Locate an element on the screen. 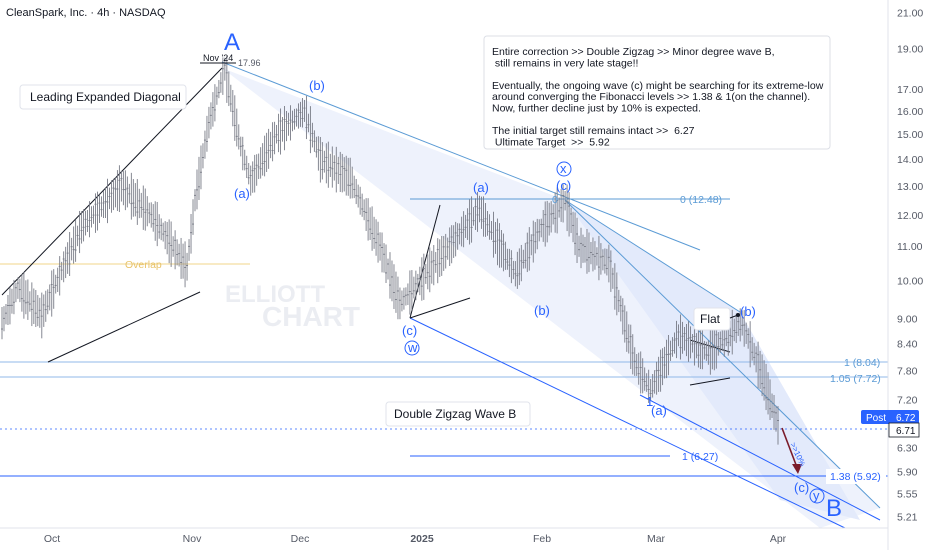 This screenshot has height=550, width=932. note-box is located at coordinates (657, 92).